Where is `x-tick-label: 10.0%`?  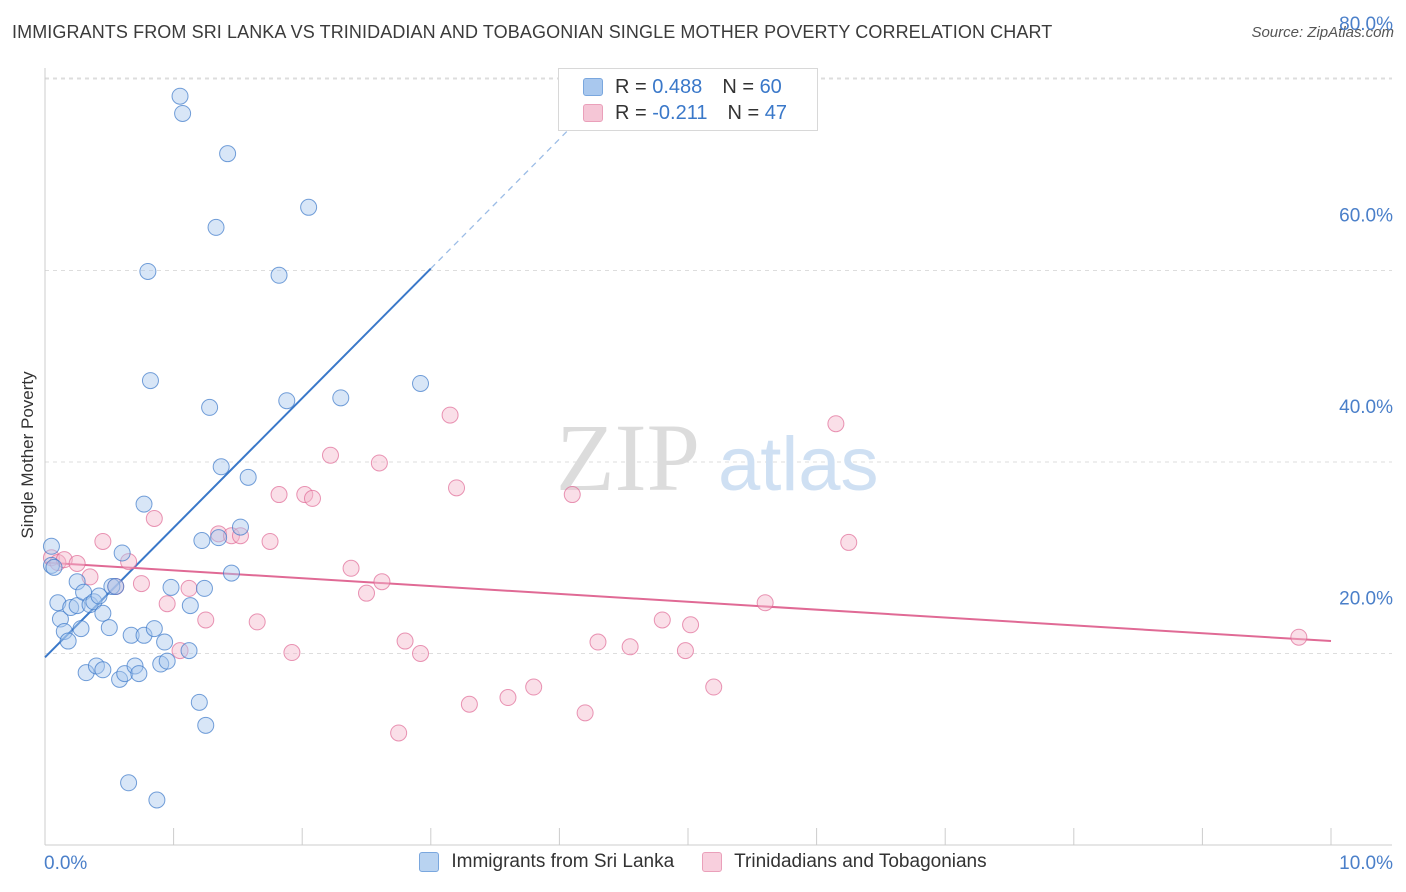 x-tick-label: 10.0% is located at coordinates (1366, 863).